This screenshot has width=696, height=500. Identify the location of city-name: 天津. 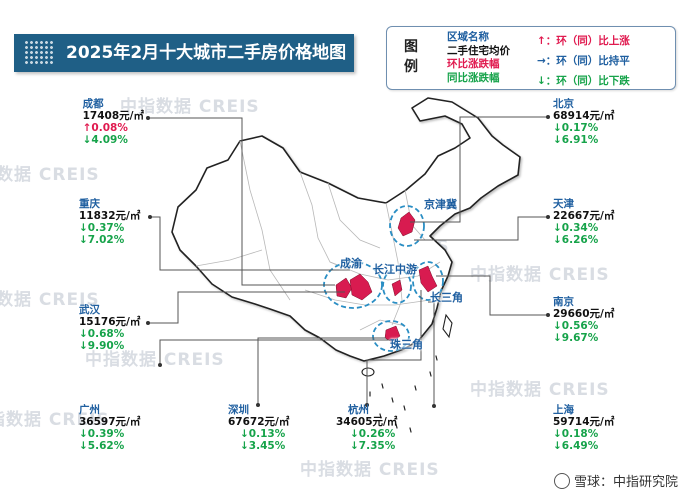
(563, 204).